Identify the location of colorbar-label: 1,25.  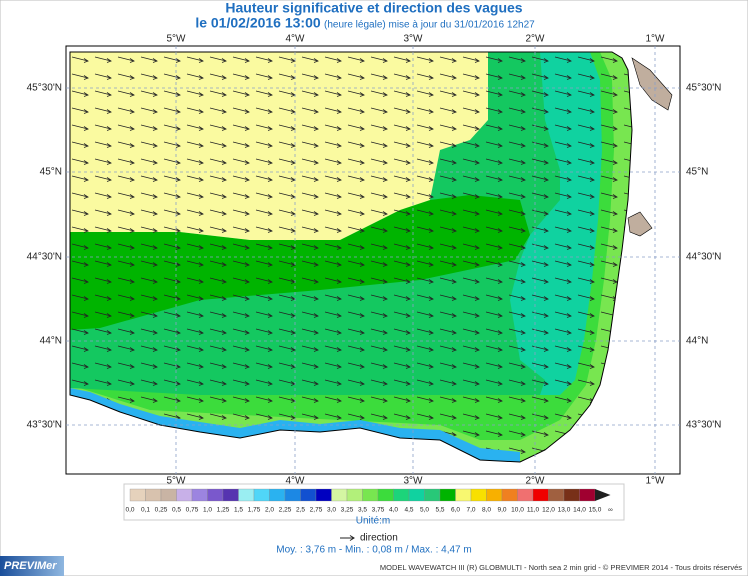
(223, 510).